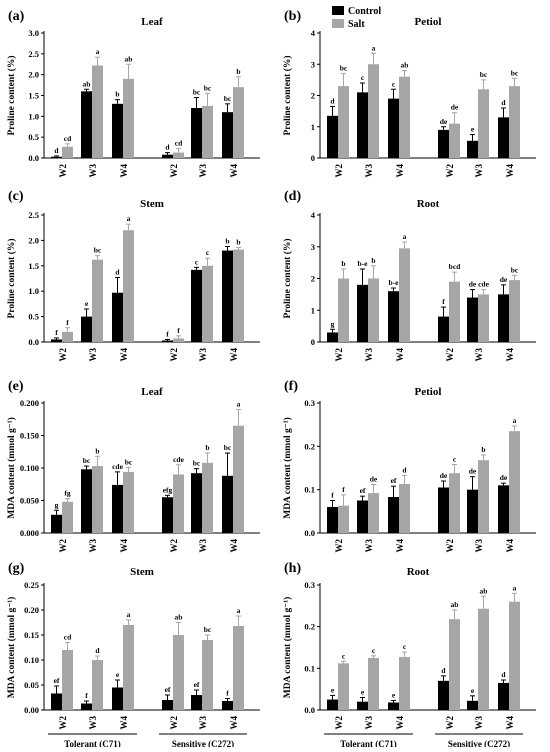 This screenshot has height=752, width=550. What do you see at coordinates (313, 64) in the screenshot?
I see `y-tick-label: 3` at bounding box center [313, 64].